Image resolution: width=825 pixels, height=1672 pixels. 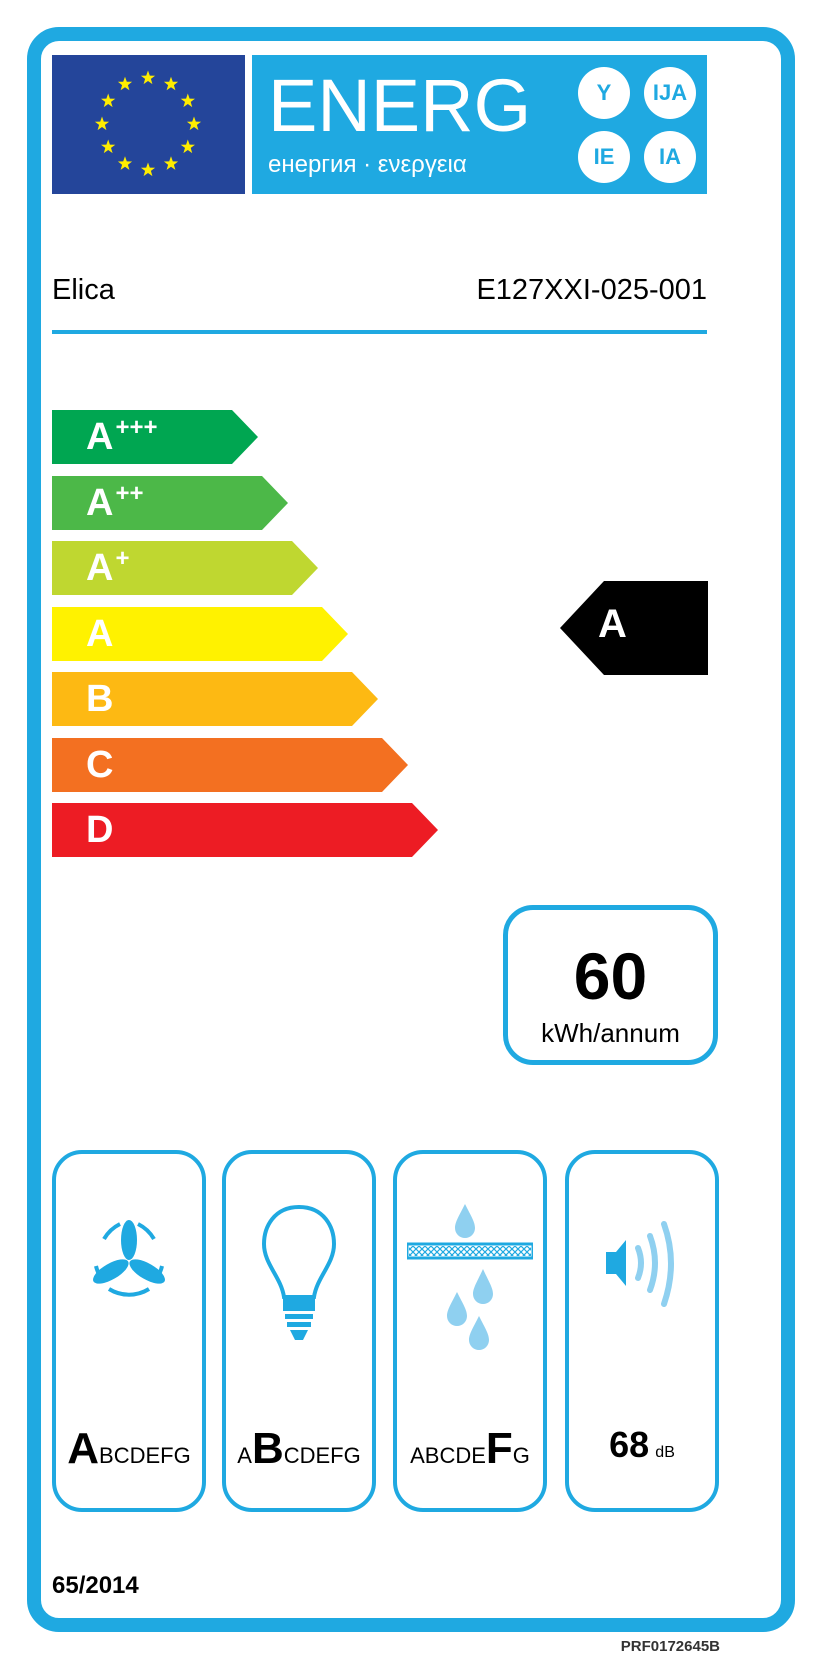 I want to click on energy-class-bar: A ++, so click(x=170, y=502).